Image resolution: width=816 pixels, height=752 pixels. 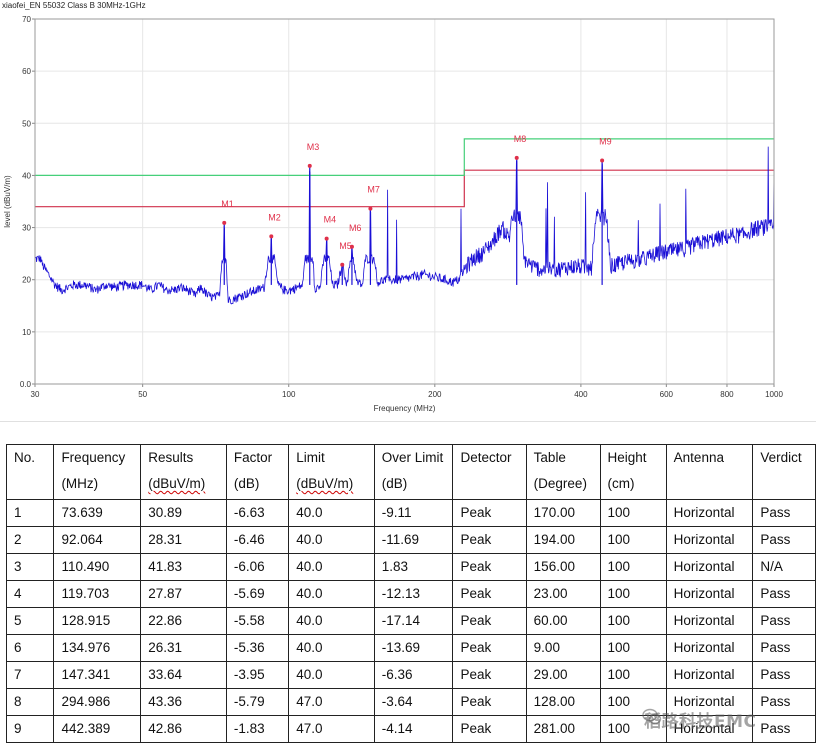 What do you see at coordinates (325, 483) in the screenshot?
I see `column-header-unit: (dBuV/m)` at bounding box center [325, 483].